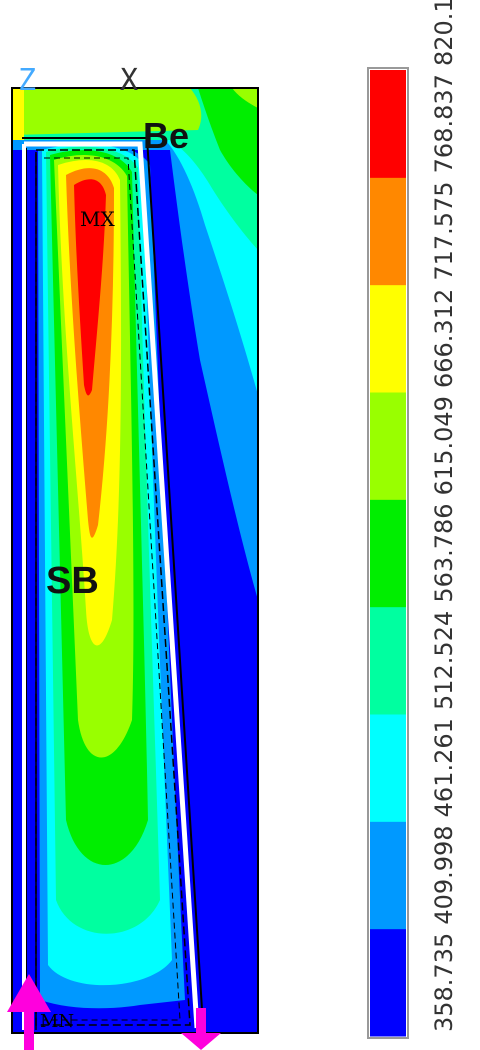 This screenshot has width=480, height=1050. I want to click on arrow-up-left-head, so click(29, 993).